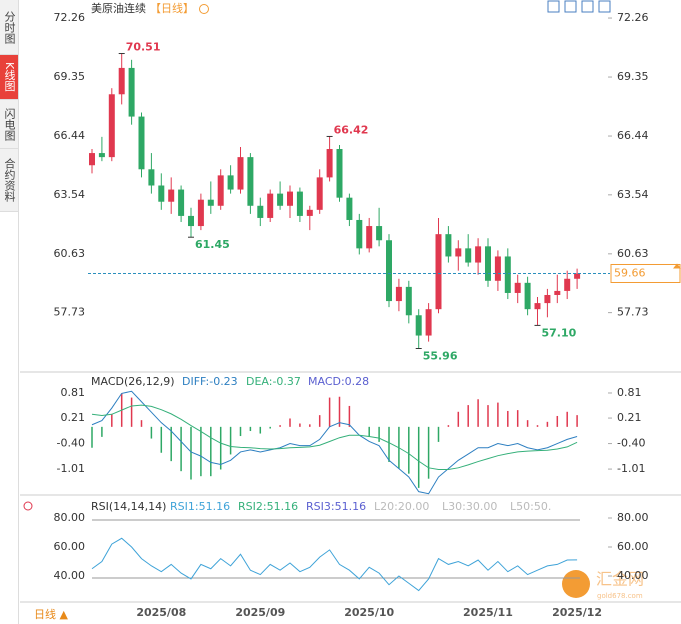 The image size is (681, 624). What do you see at coordinates (334, 564) in the screenshot?
I see `series-line` at bounding box center [334, 564].